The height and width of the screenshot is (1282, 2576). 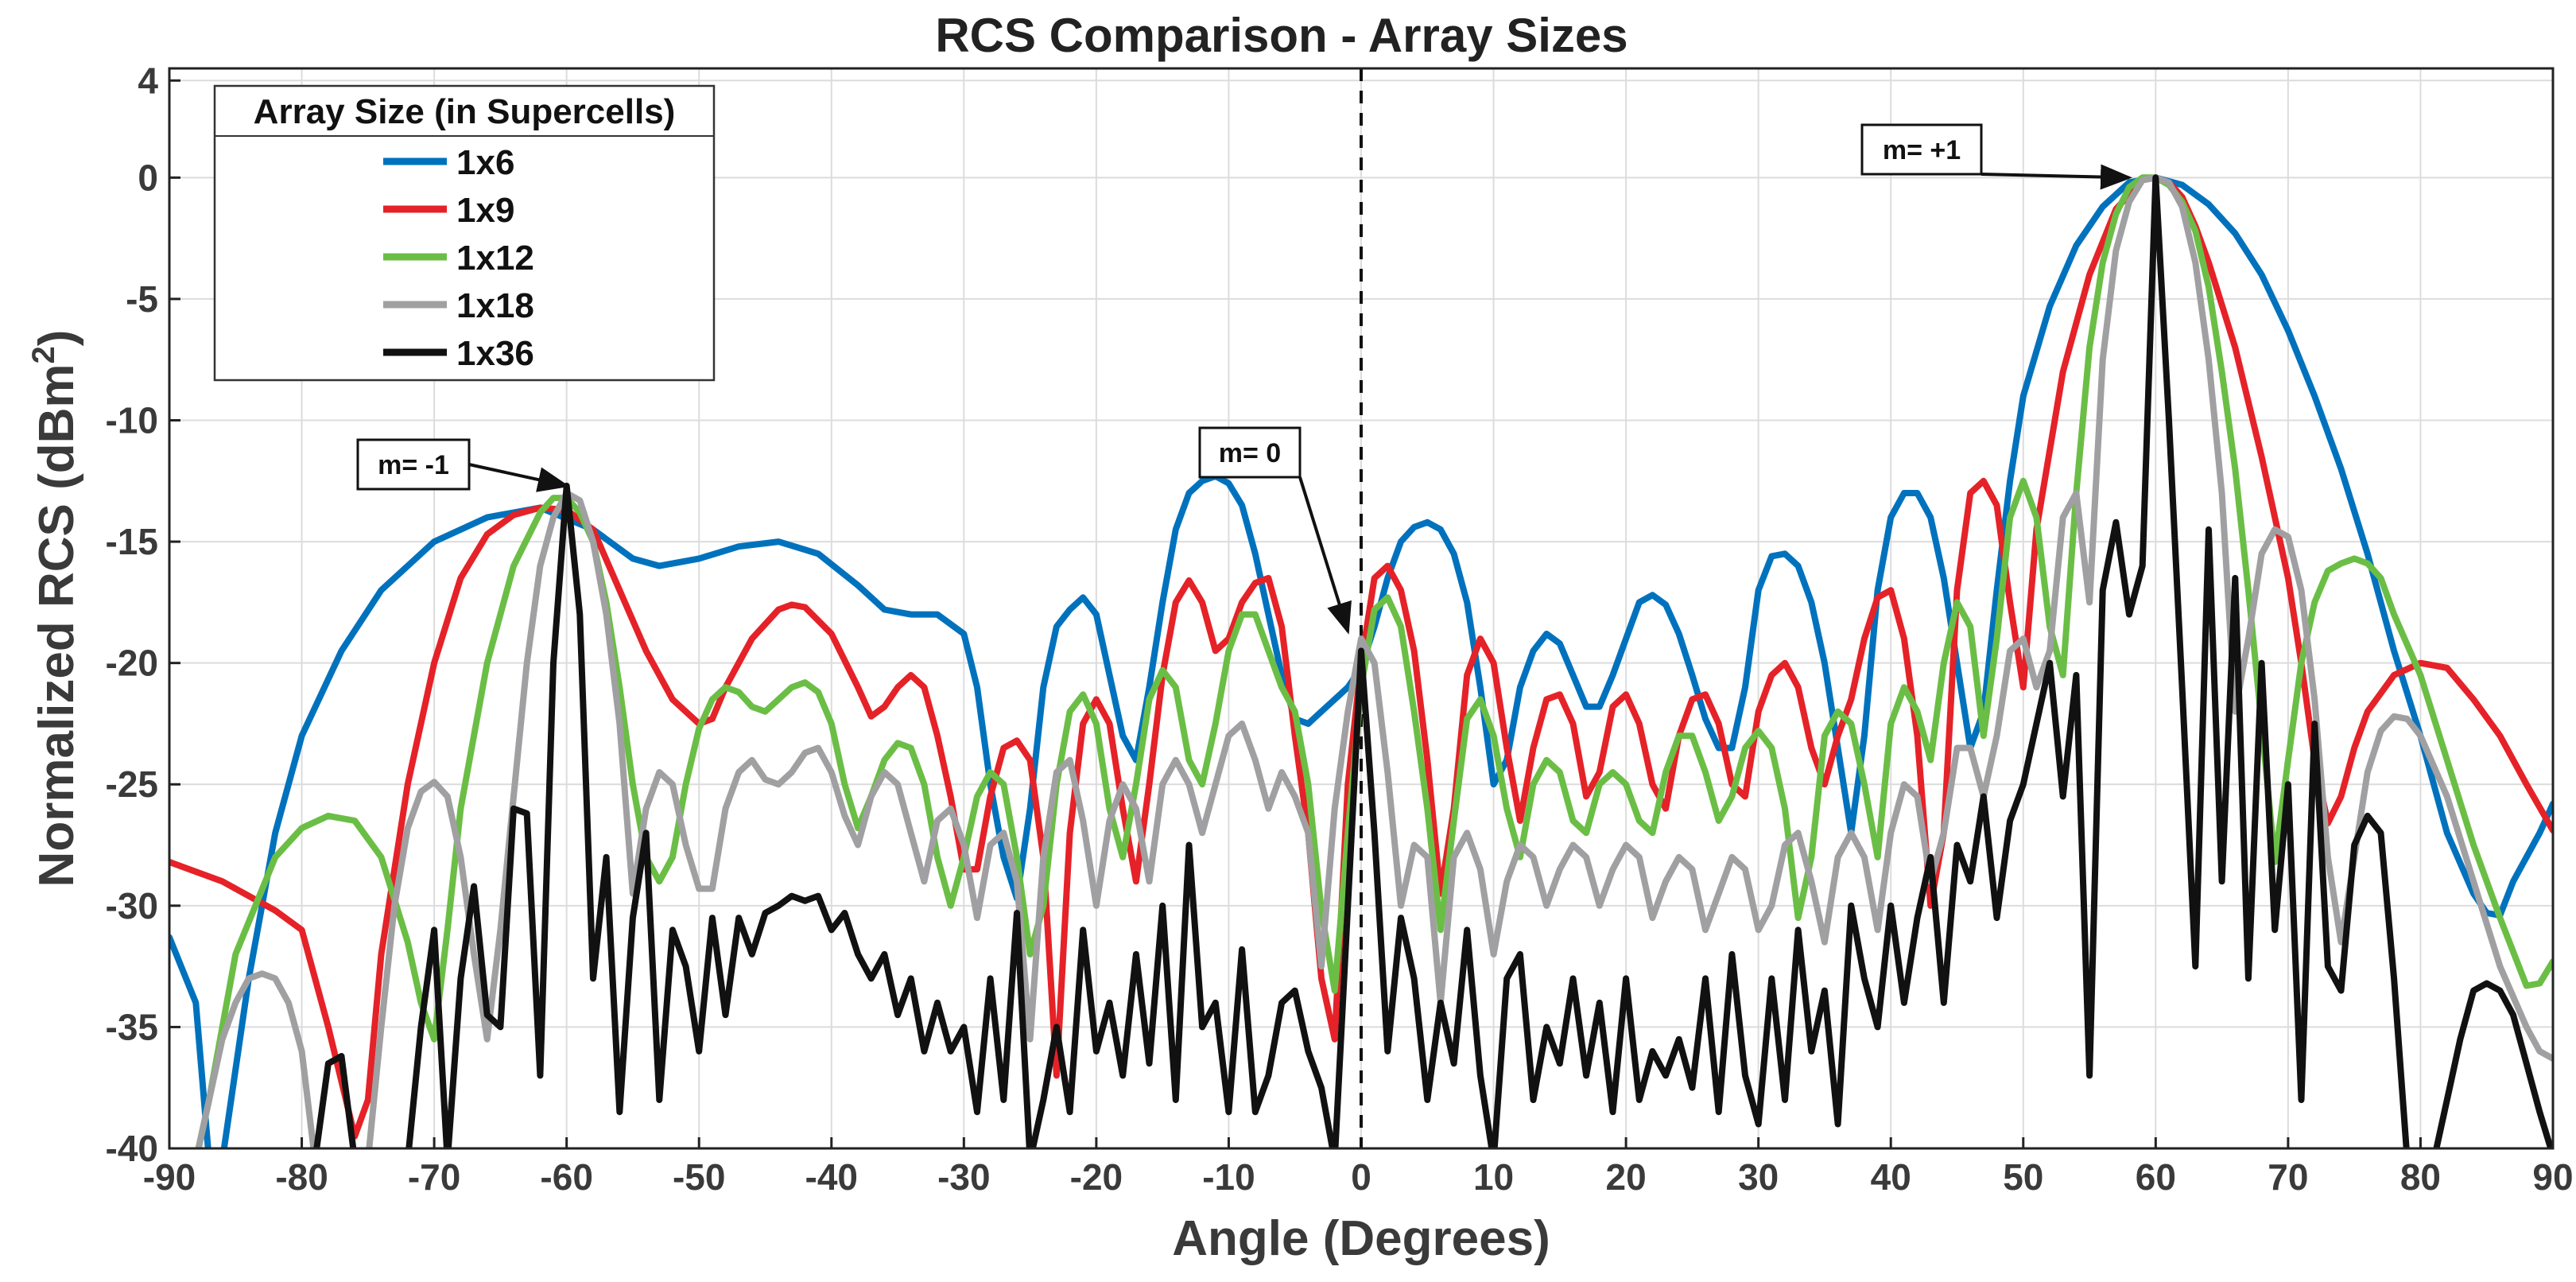 I want to click on x-tick-label: 80, so click(x=2420, y=1177).